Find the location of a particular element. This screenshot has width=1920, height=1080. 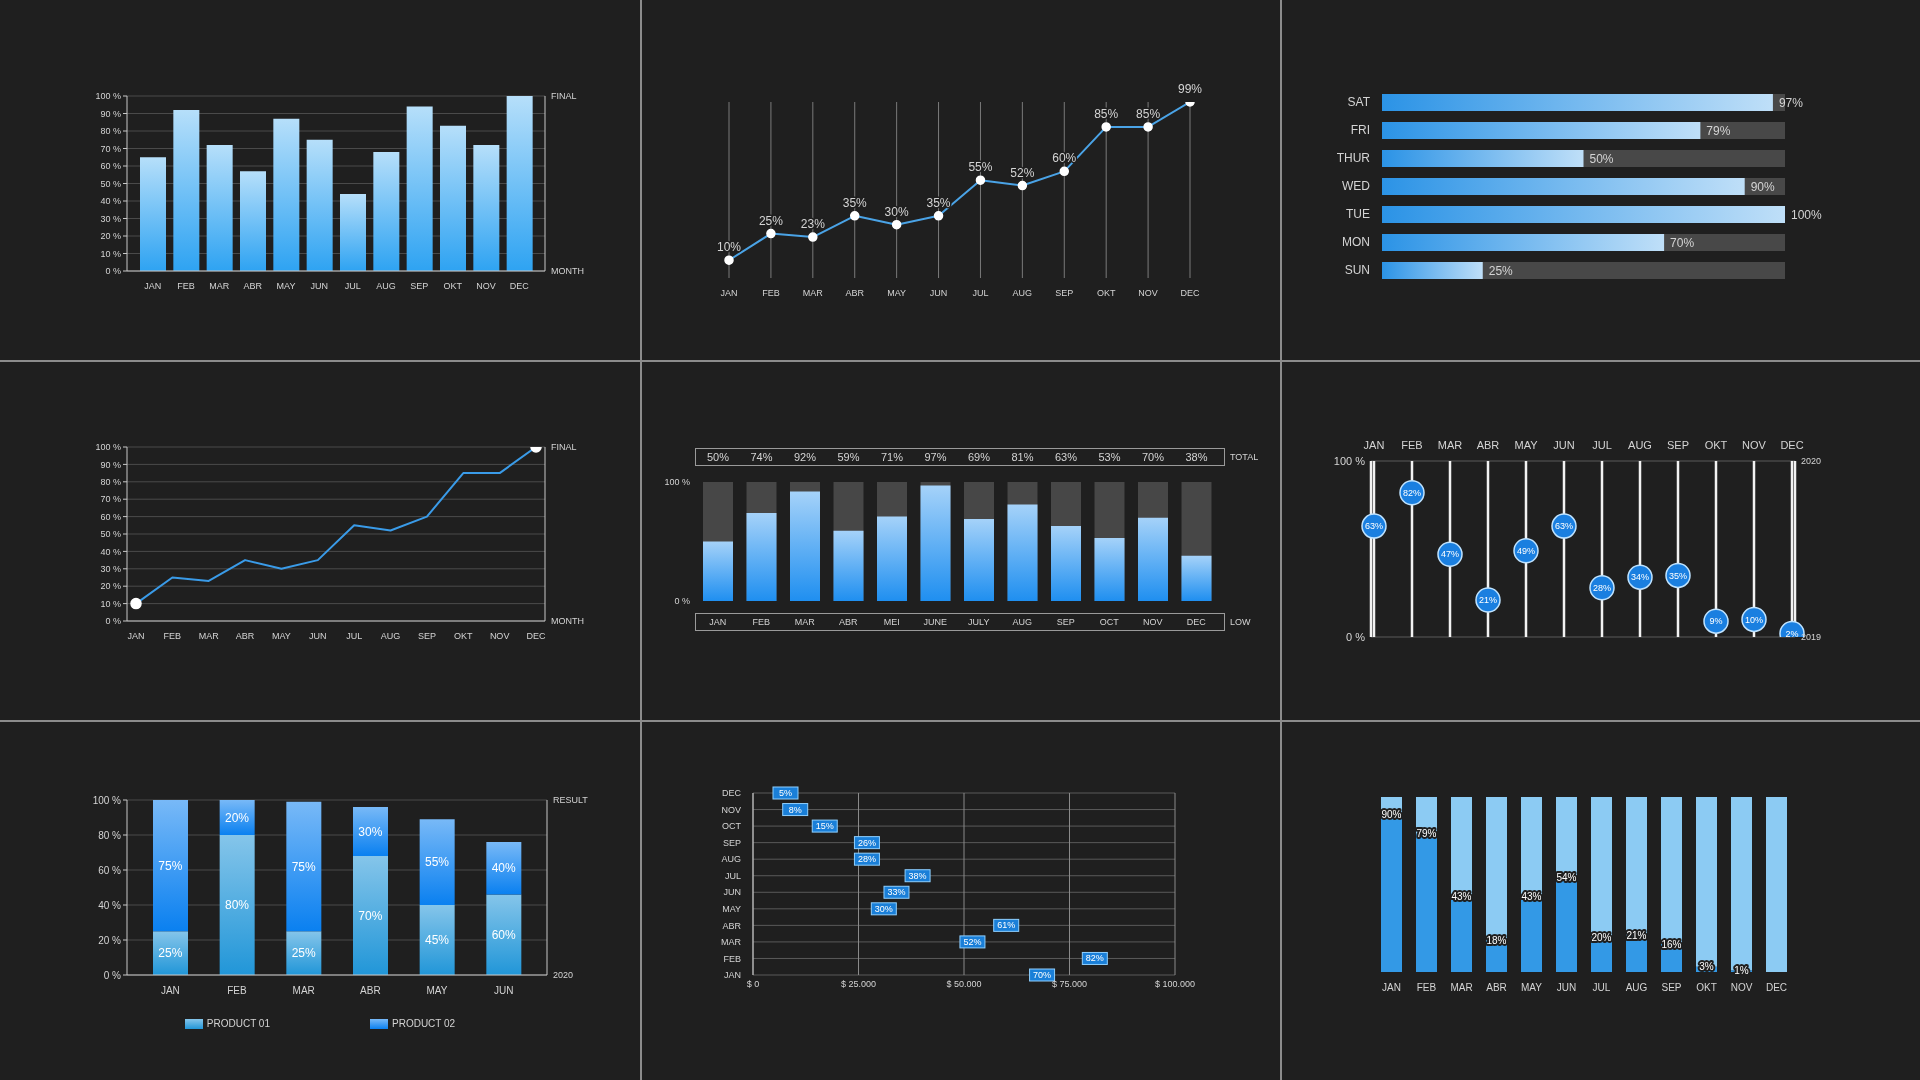

annotation: 20% is located at coordinates (237, 817).